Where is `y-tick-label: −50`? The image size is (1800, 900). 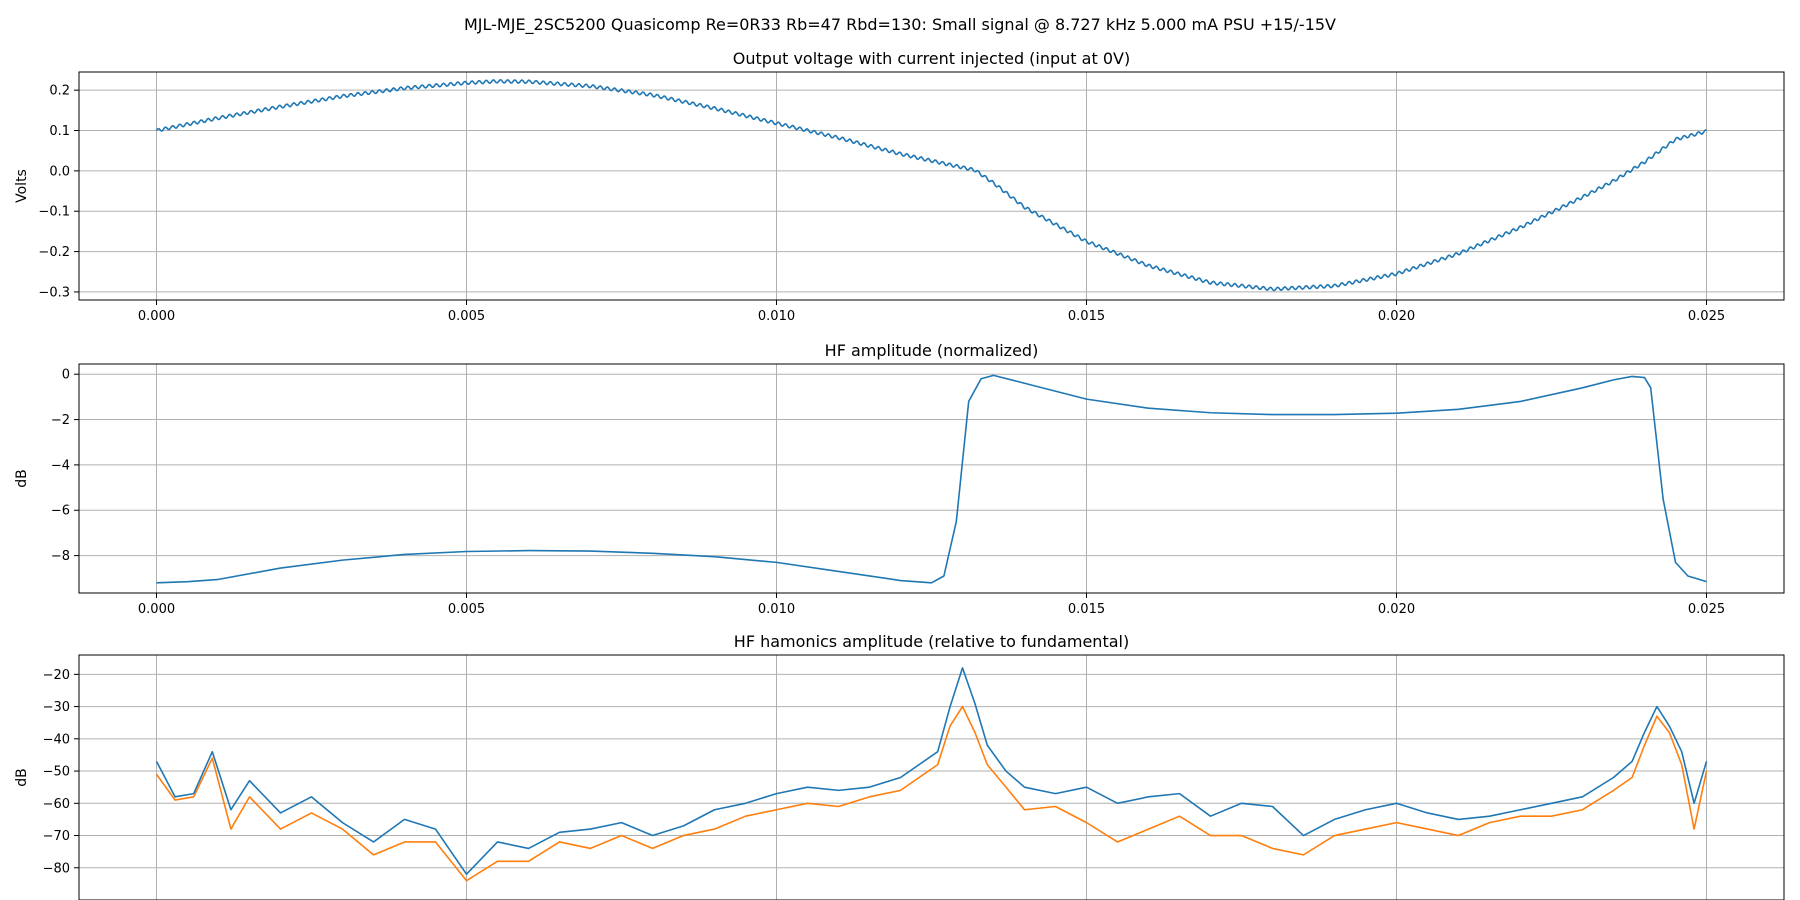
y-tick-label: −50 is located at coordinates (56, 772).